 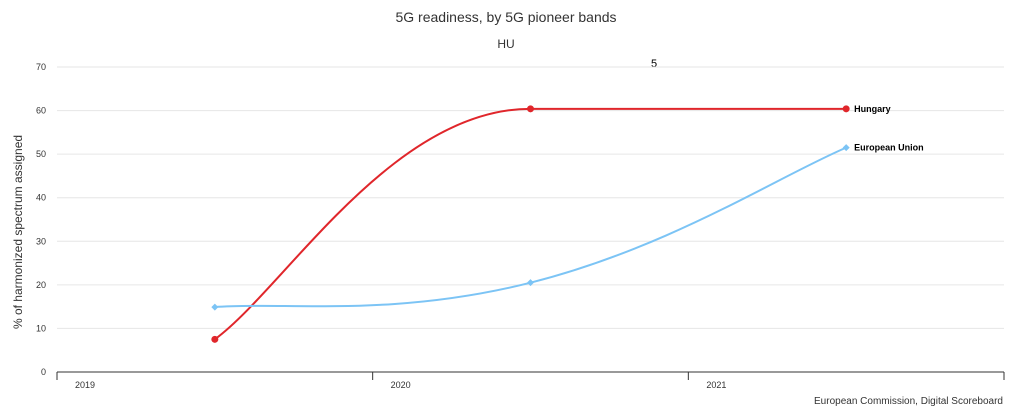 What do you see at coordinates (506, 44) in the screenshot?
I see `chart-subtitle: HU` at bounding box center [506, 44].